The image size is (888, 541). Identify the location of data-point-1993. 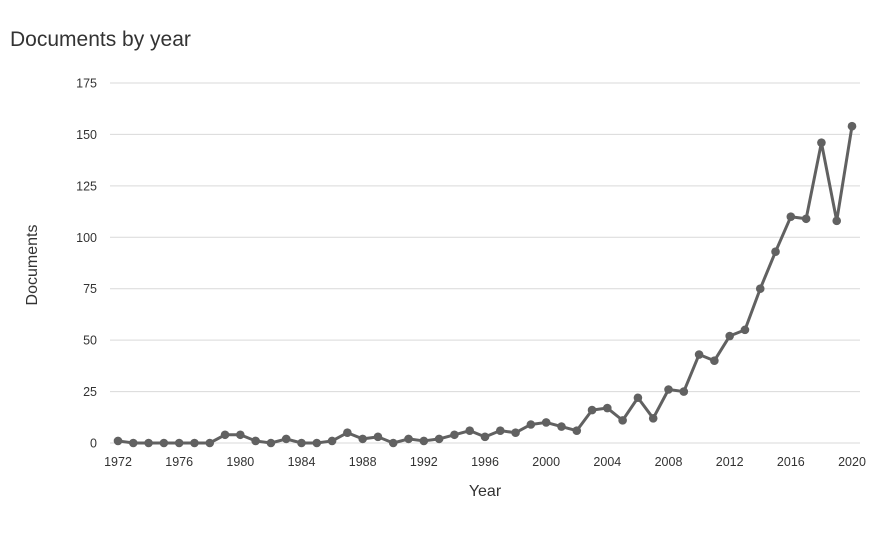
(439, 439).